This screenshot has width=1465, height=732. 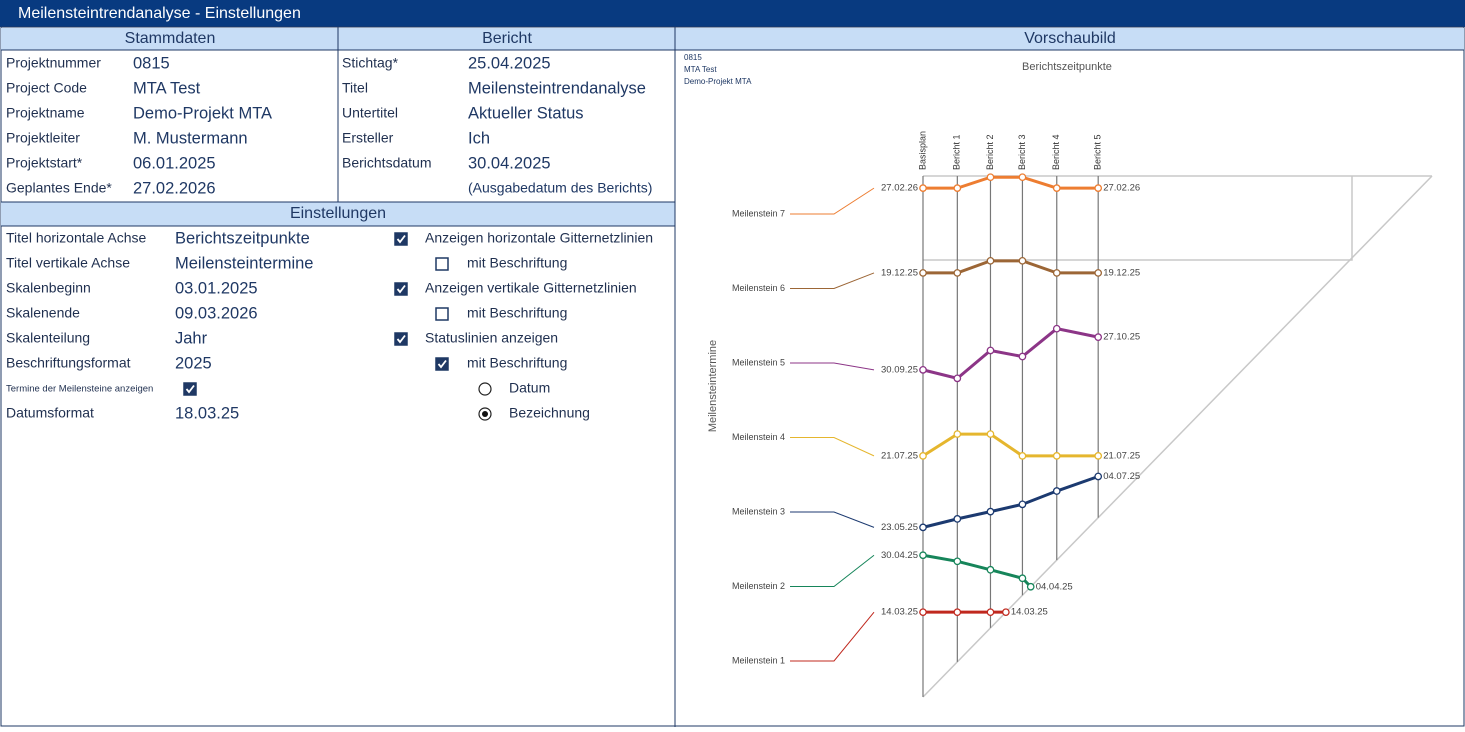 What do you see at coordinates (758, 586) in the screenshot?
I see `milestone-name: Meilenstein 2` at bounding box center [758, 586].